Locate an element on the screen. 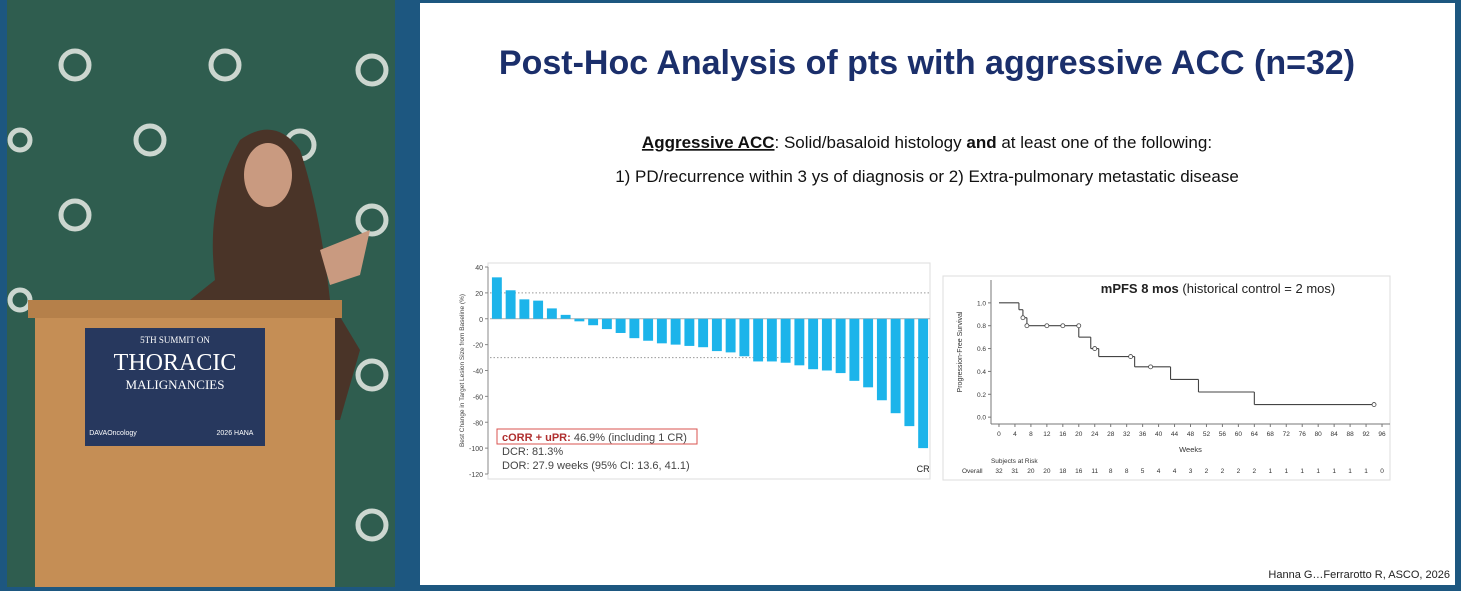 The height and width of the screenshot is (591, 1461). y-tick-label: 0 is located at coordinates (481, 320).